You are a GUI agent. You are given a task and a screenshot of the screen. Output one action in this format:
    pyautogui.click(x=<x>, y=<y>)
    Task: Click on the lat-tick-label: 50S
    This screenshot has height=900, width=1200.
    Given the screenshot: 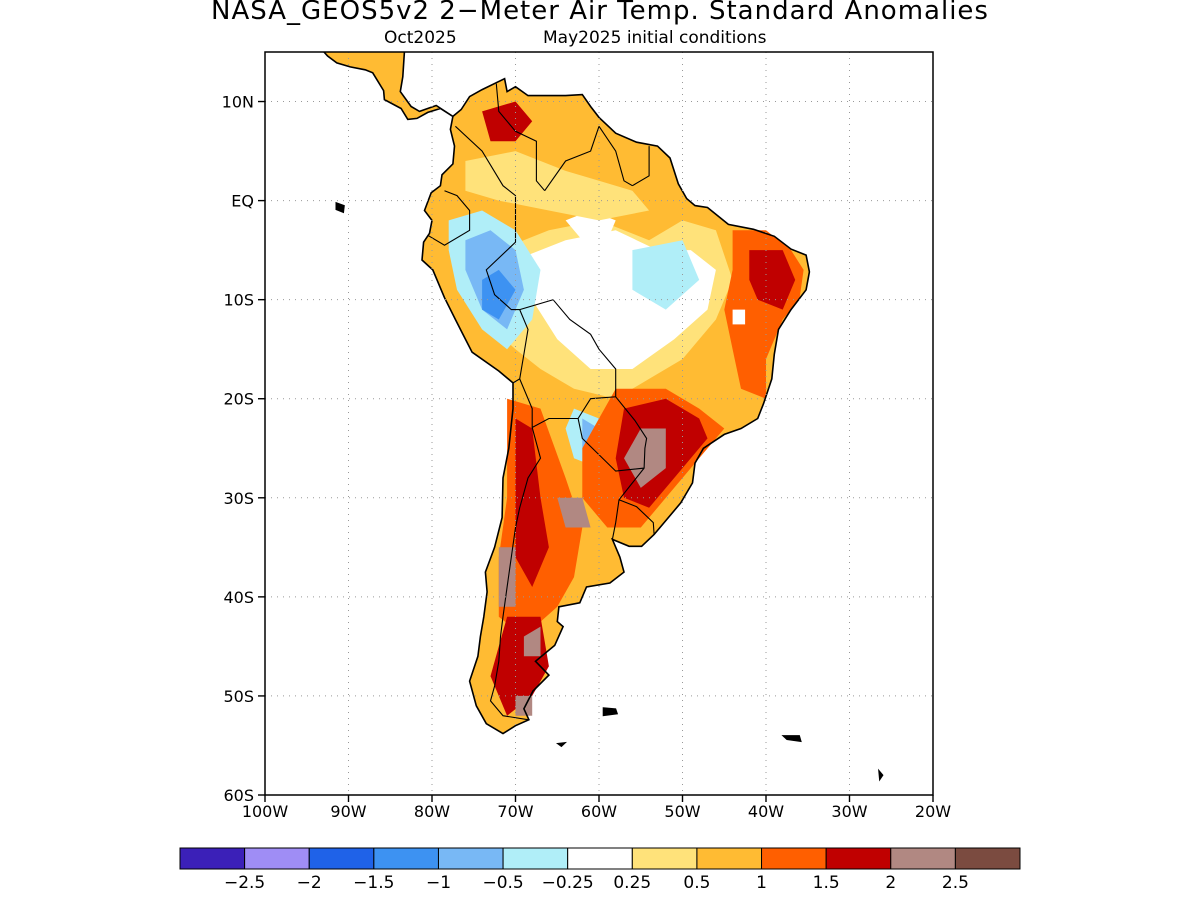 What is the action you would take?
    pyautogui.click(x=238, y=696)
    